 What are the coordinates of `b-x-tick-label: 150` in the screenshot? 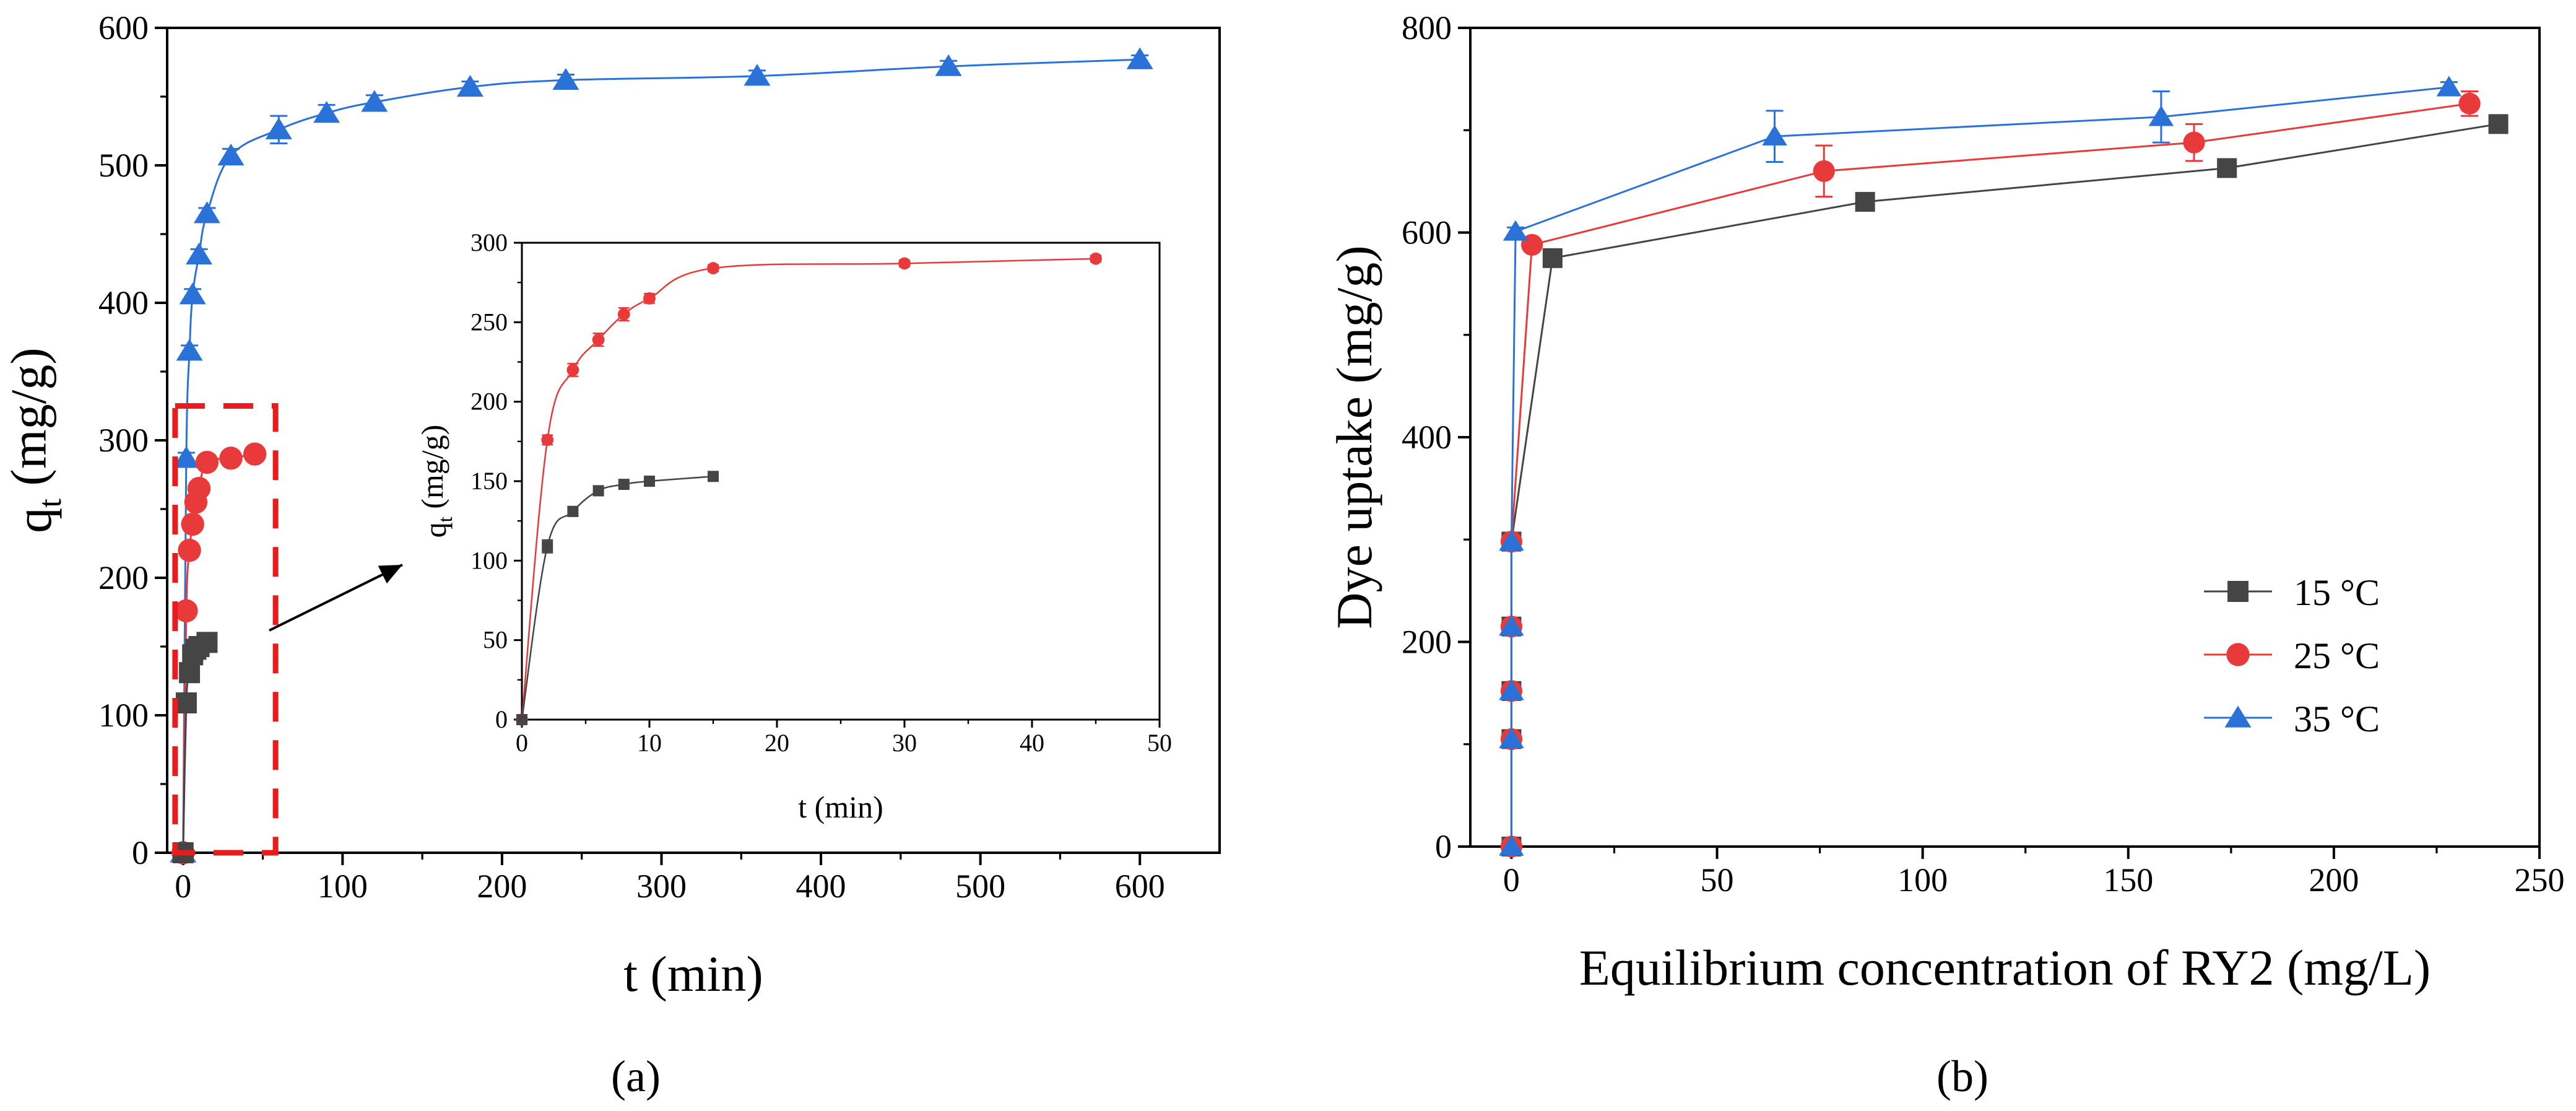 It's located at (2128, 880).